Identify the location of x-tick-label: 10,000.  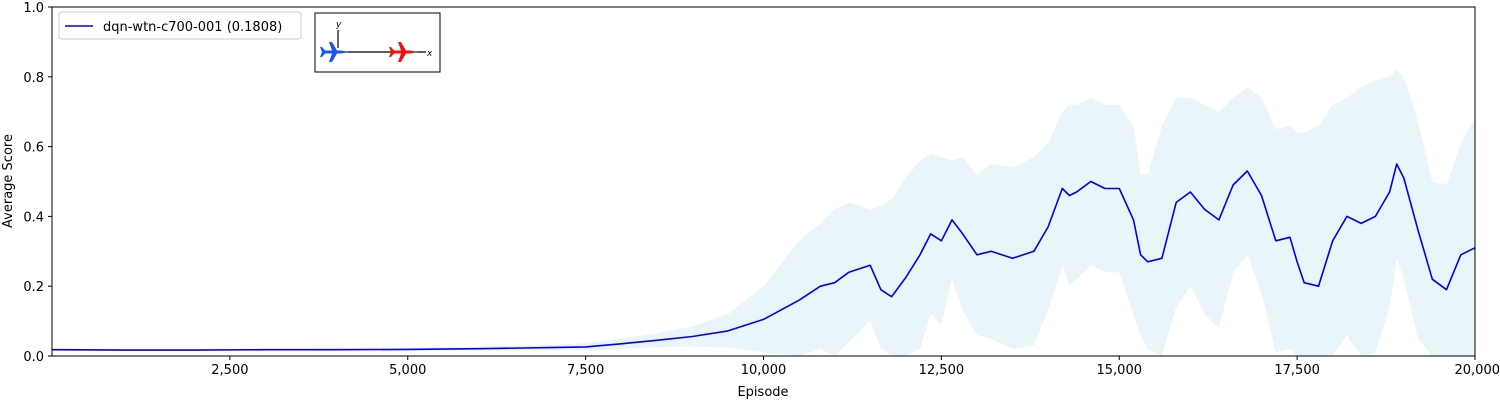
(764, 370).